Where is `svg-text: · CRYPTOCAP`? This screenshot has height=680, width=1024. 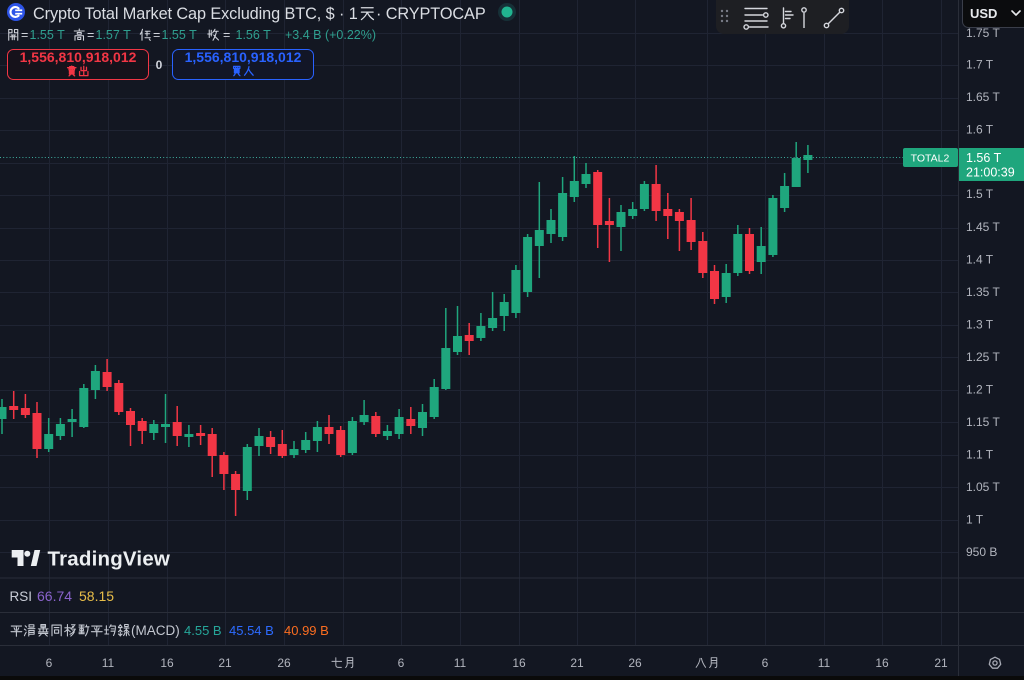 svg-text: · CRYPTOCAP is located at coordinates (431, 14).